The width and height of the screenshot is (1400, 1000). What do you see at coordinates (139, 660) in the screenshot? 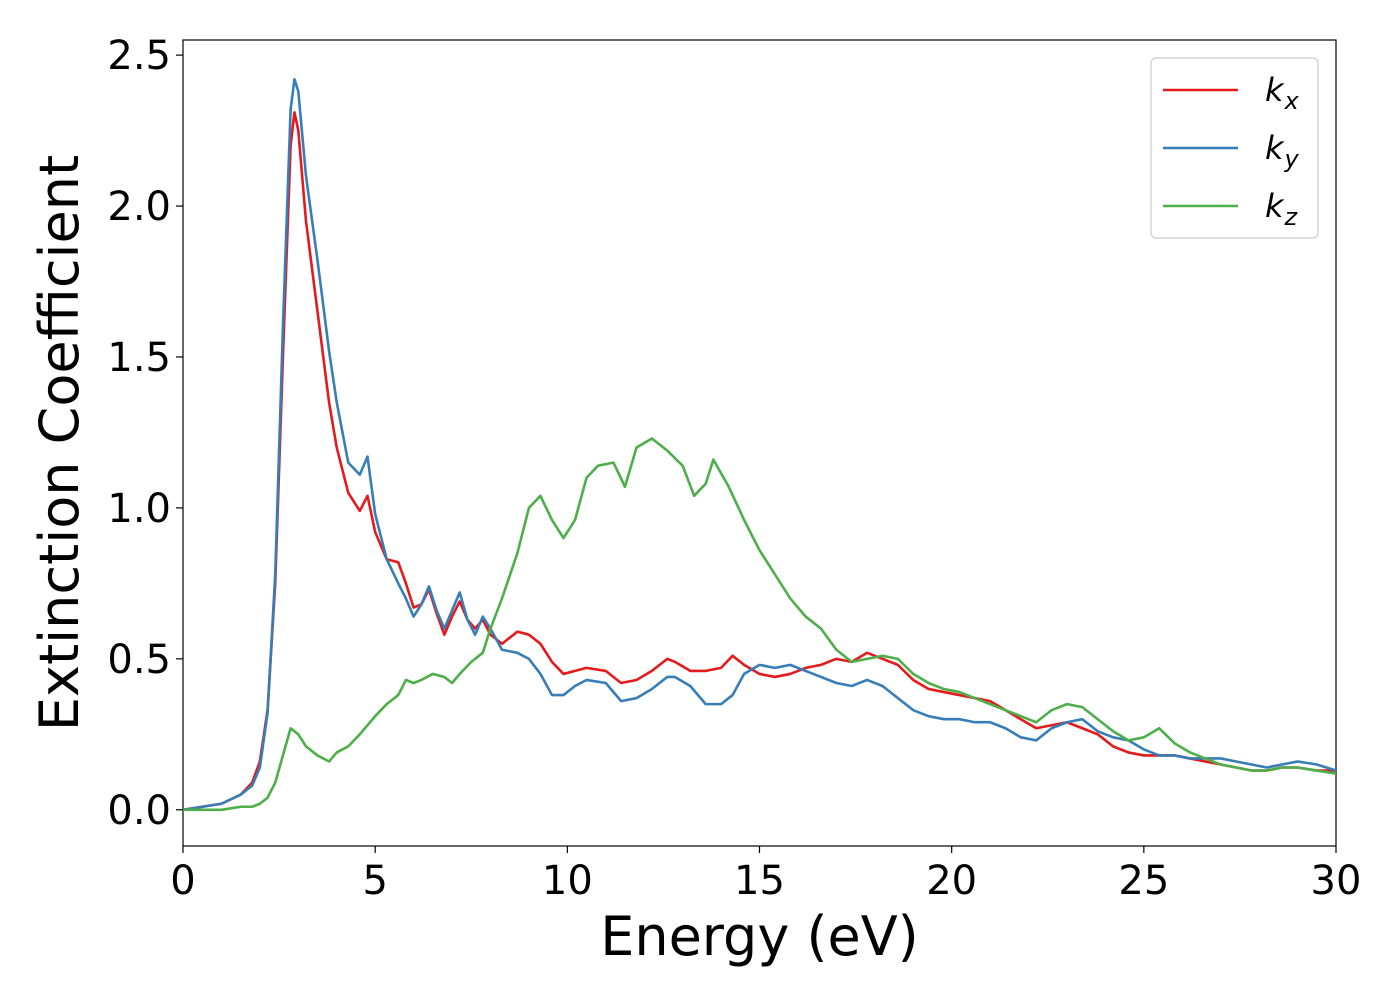
I see `y-tick-label: 0.5` at bounding box center [139, 660].